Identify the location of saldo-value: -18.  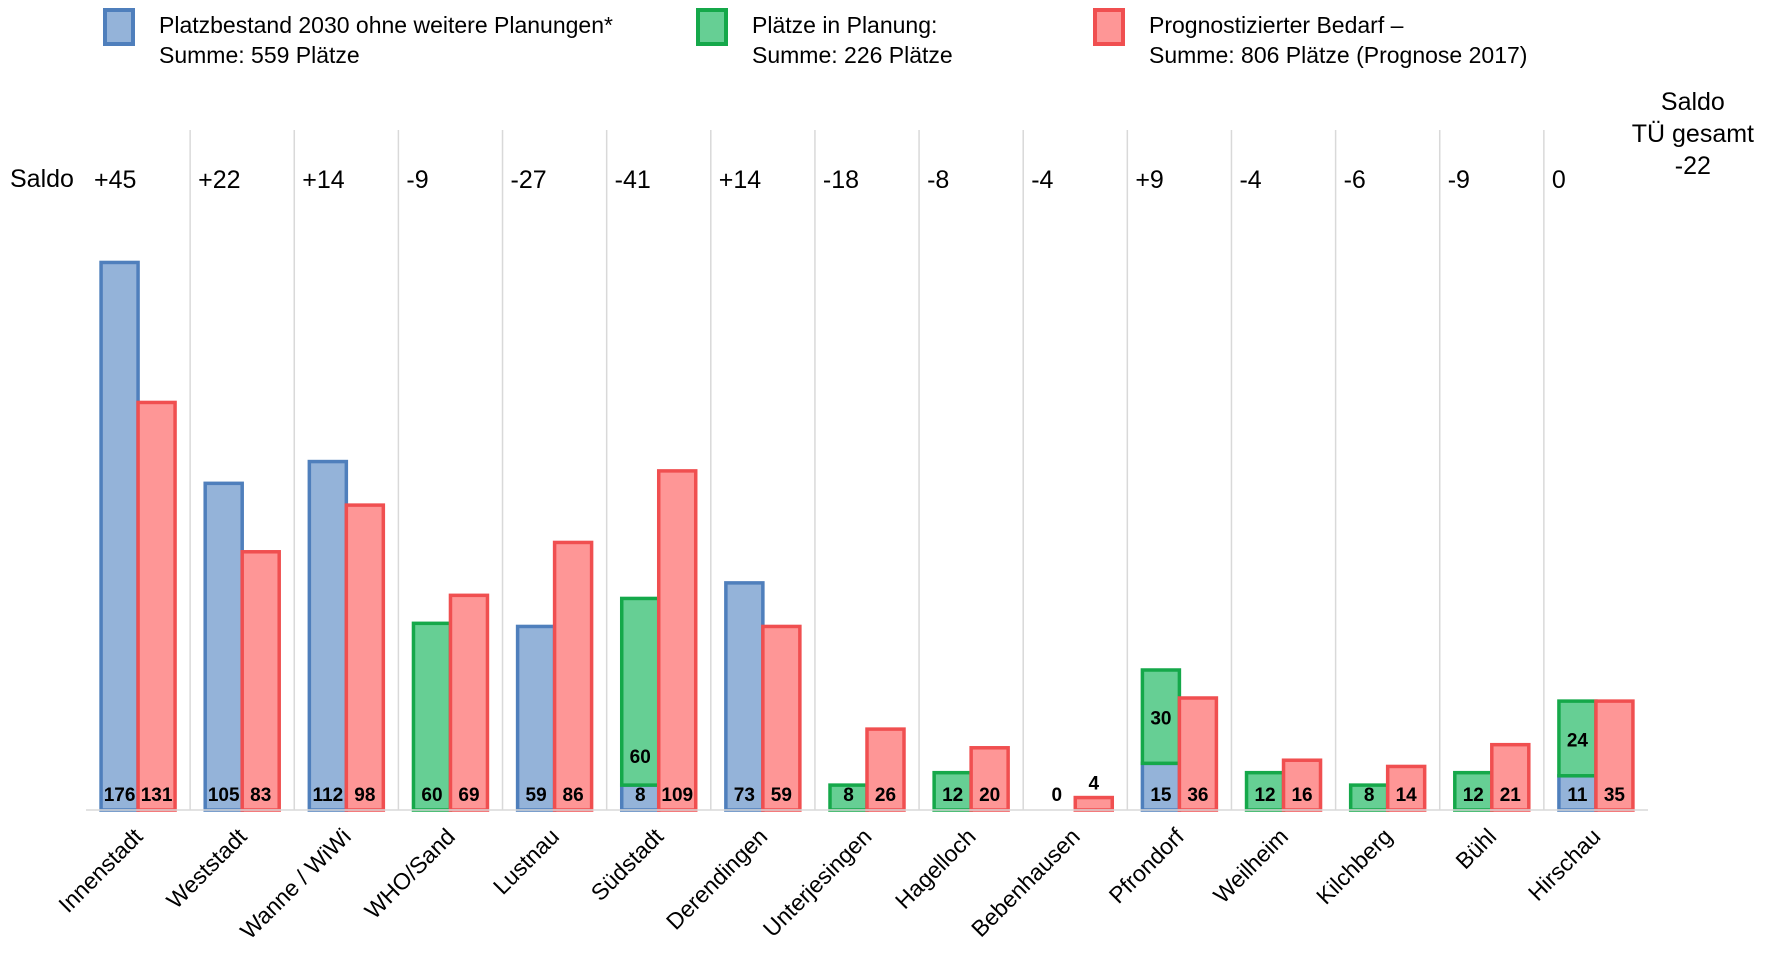
(841, 180).